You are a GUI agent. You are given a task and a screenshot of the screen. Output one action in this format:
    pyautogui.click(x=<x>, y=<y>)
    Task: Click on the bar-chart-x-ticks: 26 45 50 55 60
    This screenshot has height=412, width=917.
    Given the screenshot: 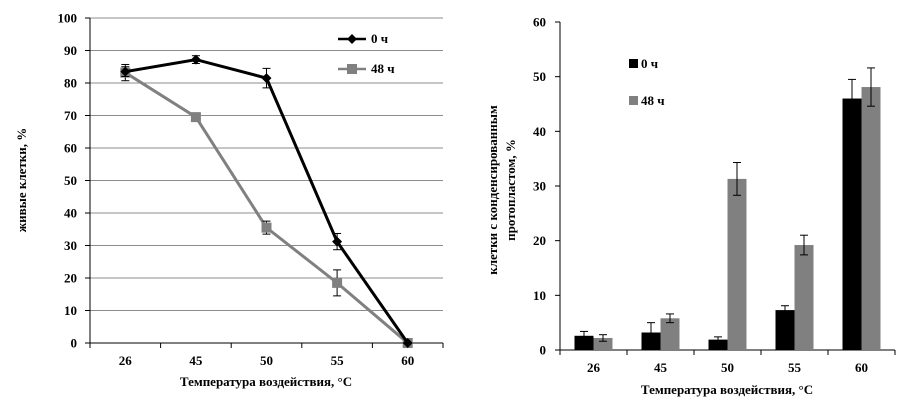 What is the action you would take?
    pyautogui.click(x=727, y=362)
    